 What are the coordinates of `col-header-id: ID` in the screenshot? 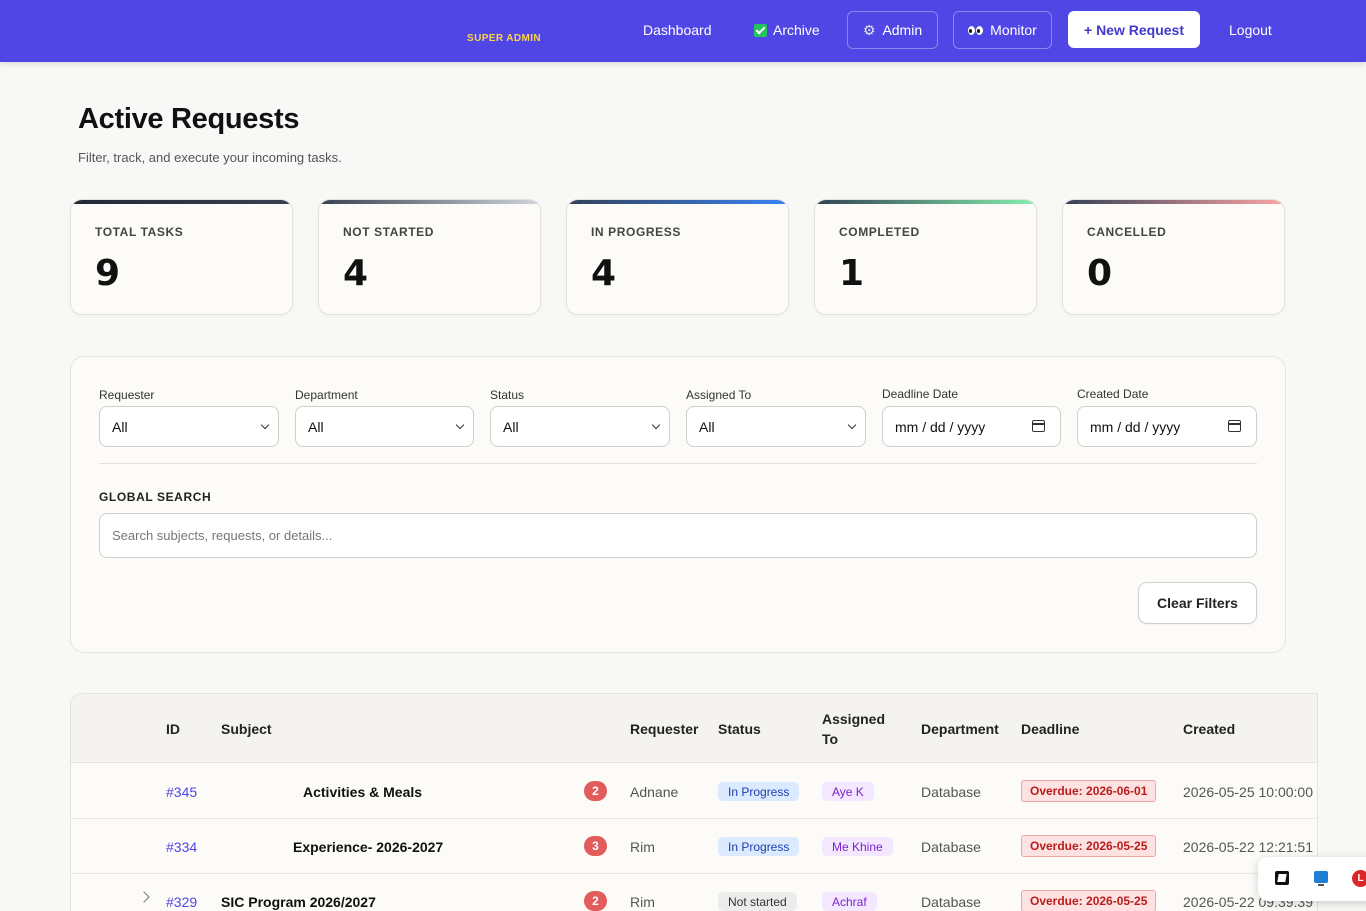 It's located at (173, 729).